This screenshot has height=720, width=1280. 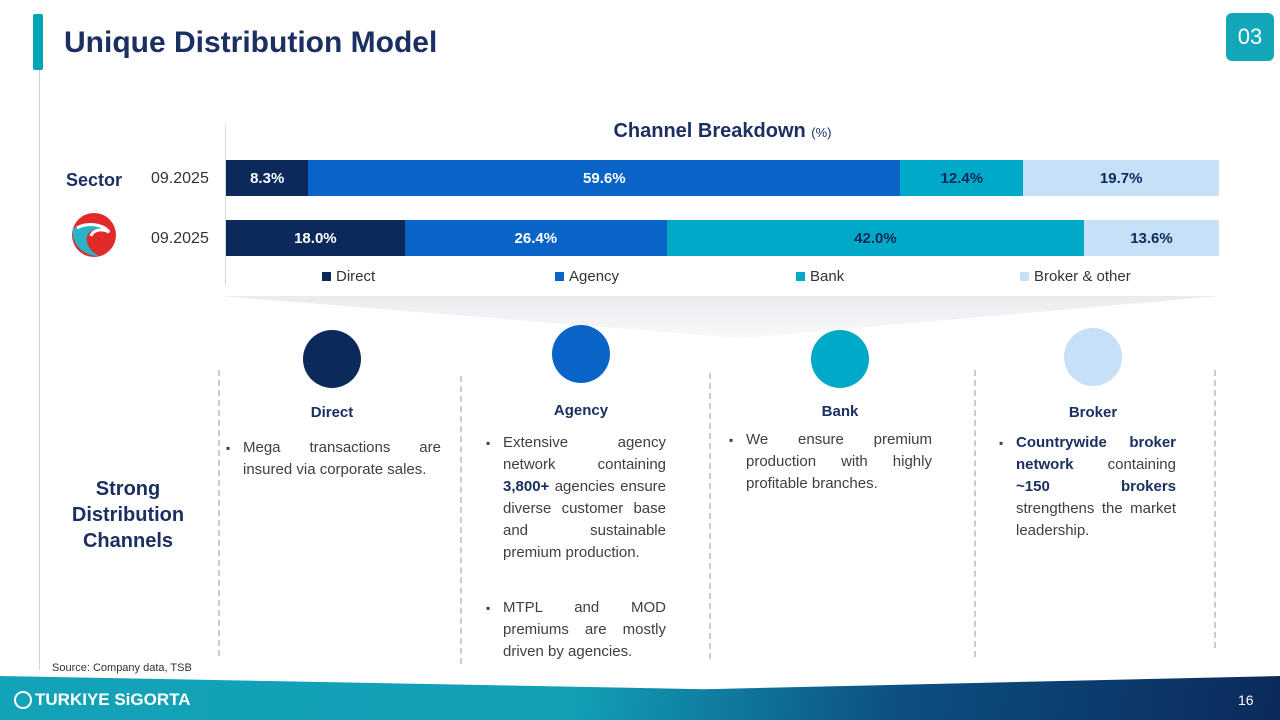 What do you see at coordinates (94, 180) in the screenshot?
I see `row-label-sector: Sector` at bounding box center [94, 180].